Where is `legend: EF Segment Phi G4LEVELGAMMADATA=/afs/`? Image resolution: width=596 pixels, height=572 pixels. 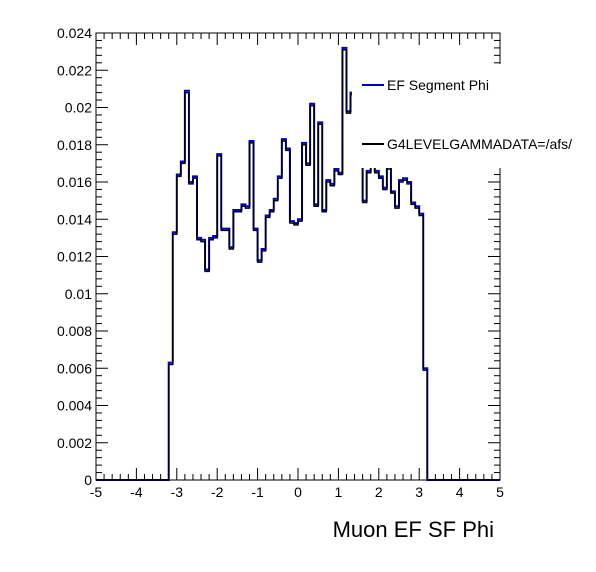
legend: EF Segment Phi G4LEVELGAMMADATA=/afs/ is located at coordinates (474, 116).